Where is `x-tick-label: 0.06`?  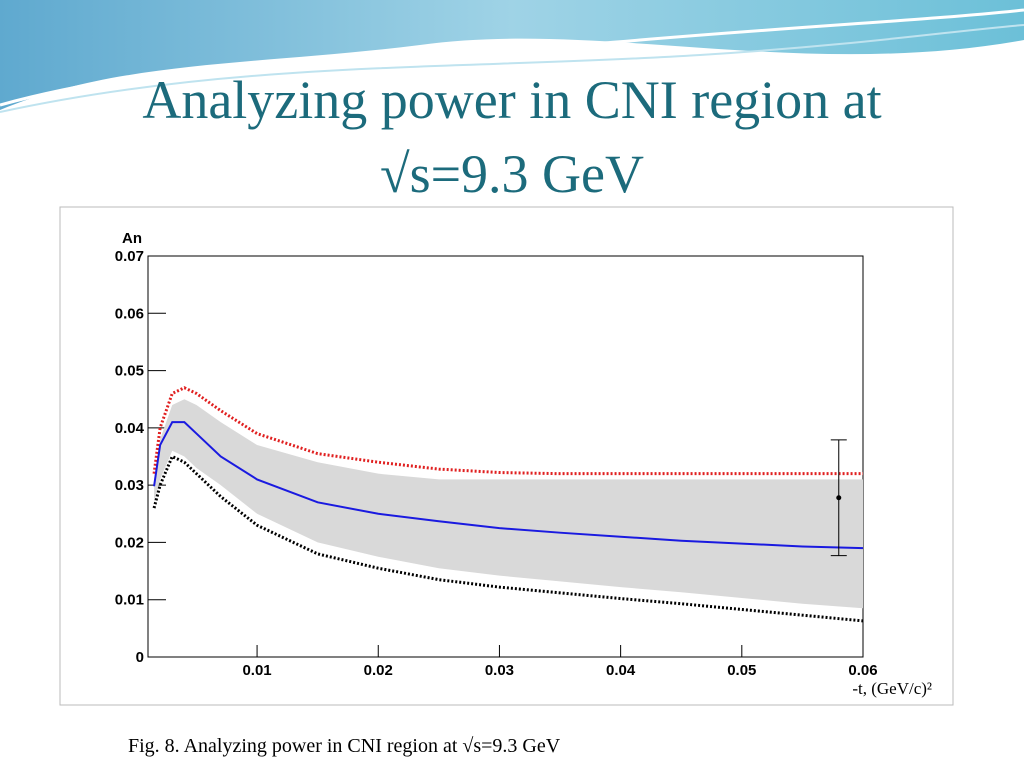
x-tick-label: 0.06 is located at coordinates (862, 670).